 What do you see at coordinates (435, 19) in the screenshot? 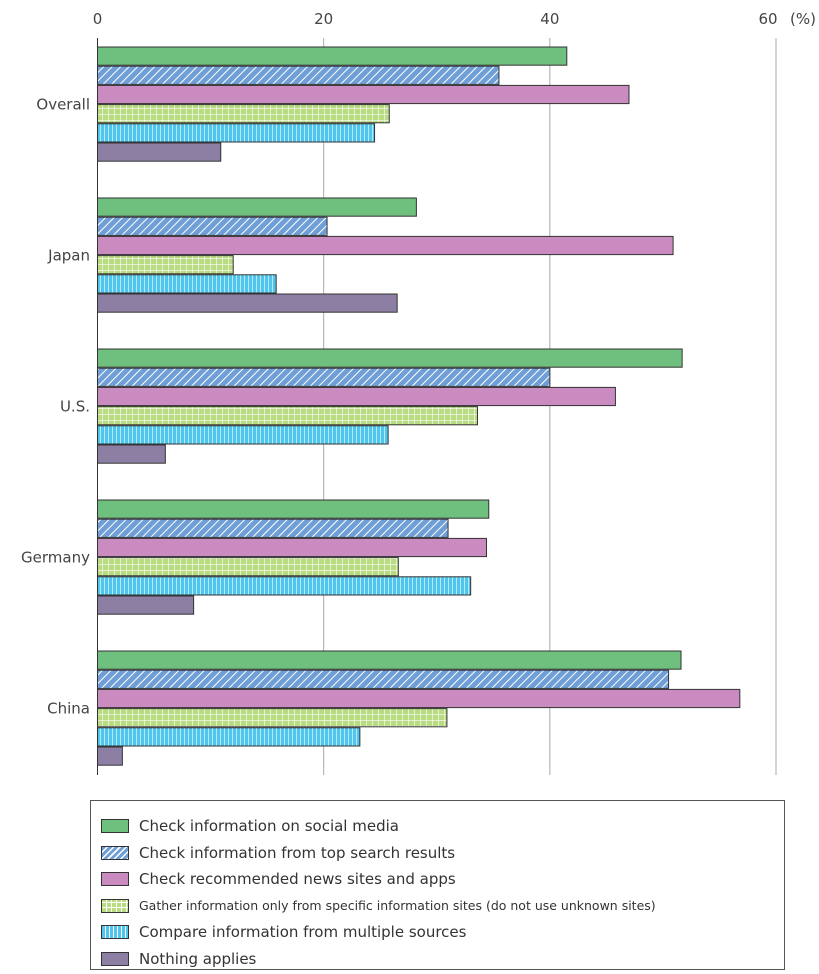
I see `x-axis-ticks: 0 20 40 60` at bounding box center [435, 19].